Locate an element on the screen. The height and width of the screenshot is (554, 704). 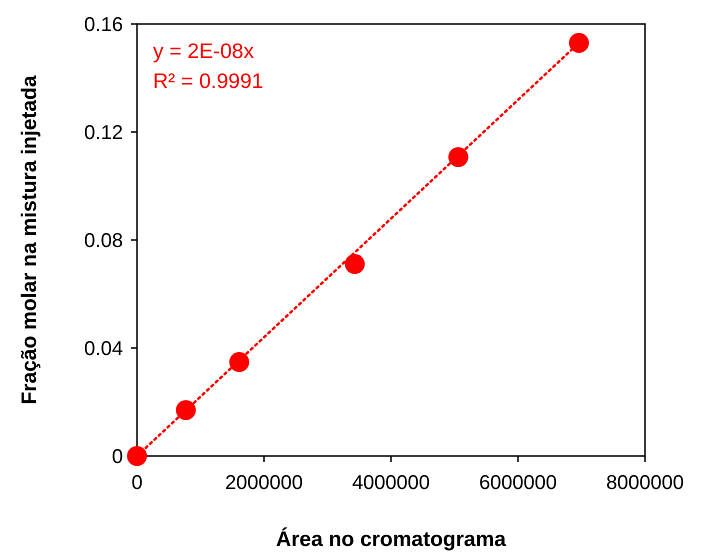
y-tick-label: 0.08 is located at coordinates (103, 241).